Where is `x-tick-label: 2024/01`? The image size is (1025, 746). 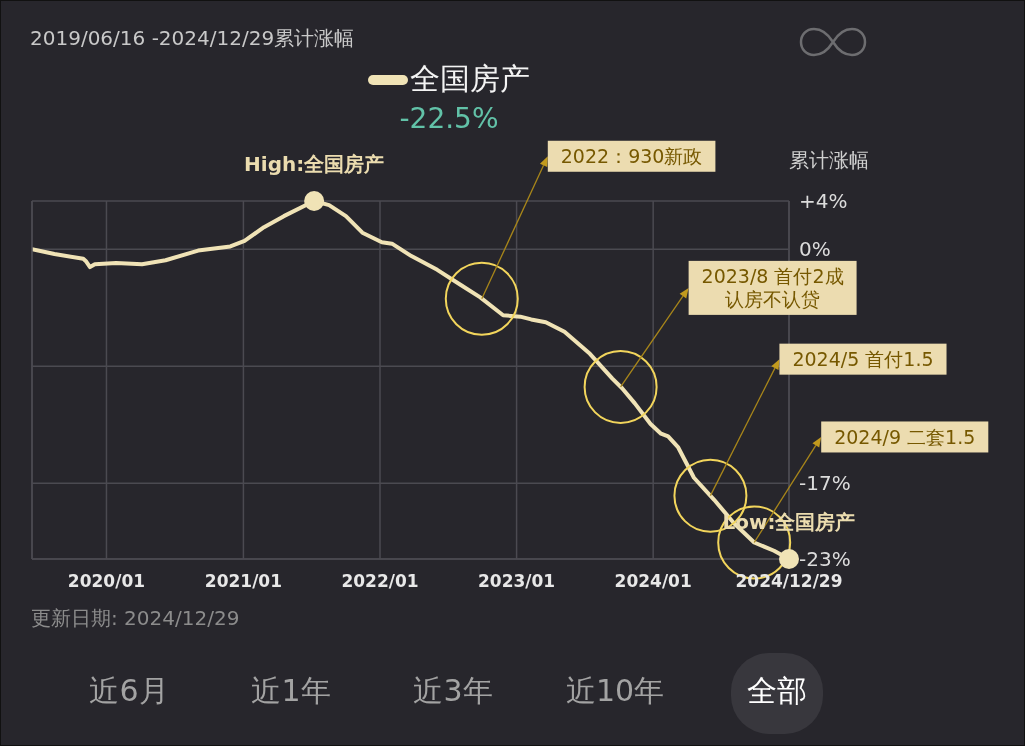
x-tick-label: 2024/01 is located at coordinates (653, 581).